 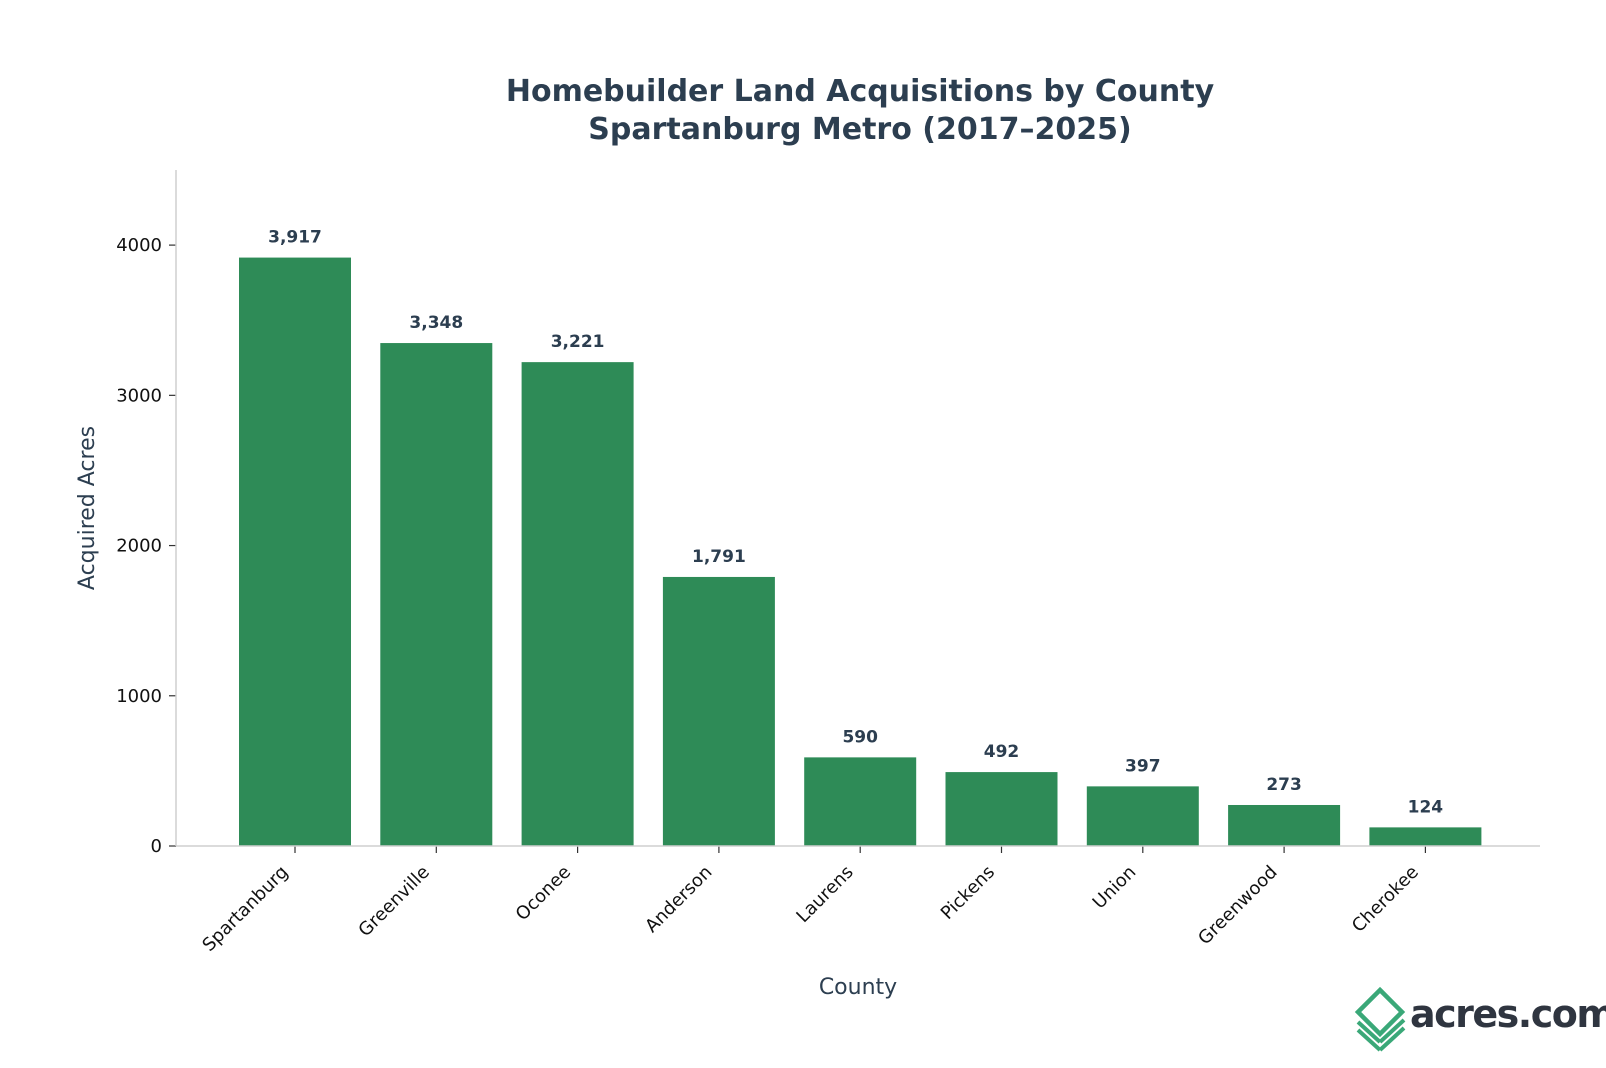 I want to click on bar-value-label: 397, so click(x=1143, y=766).